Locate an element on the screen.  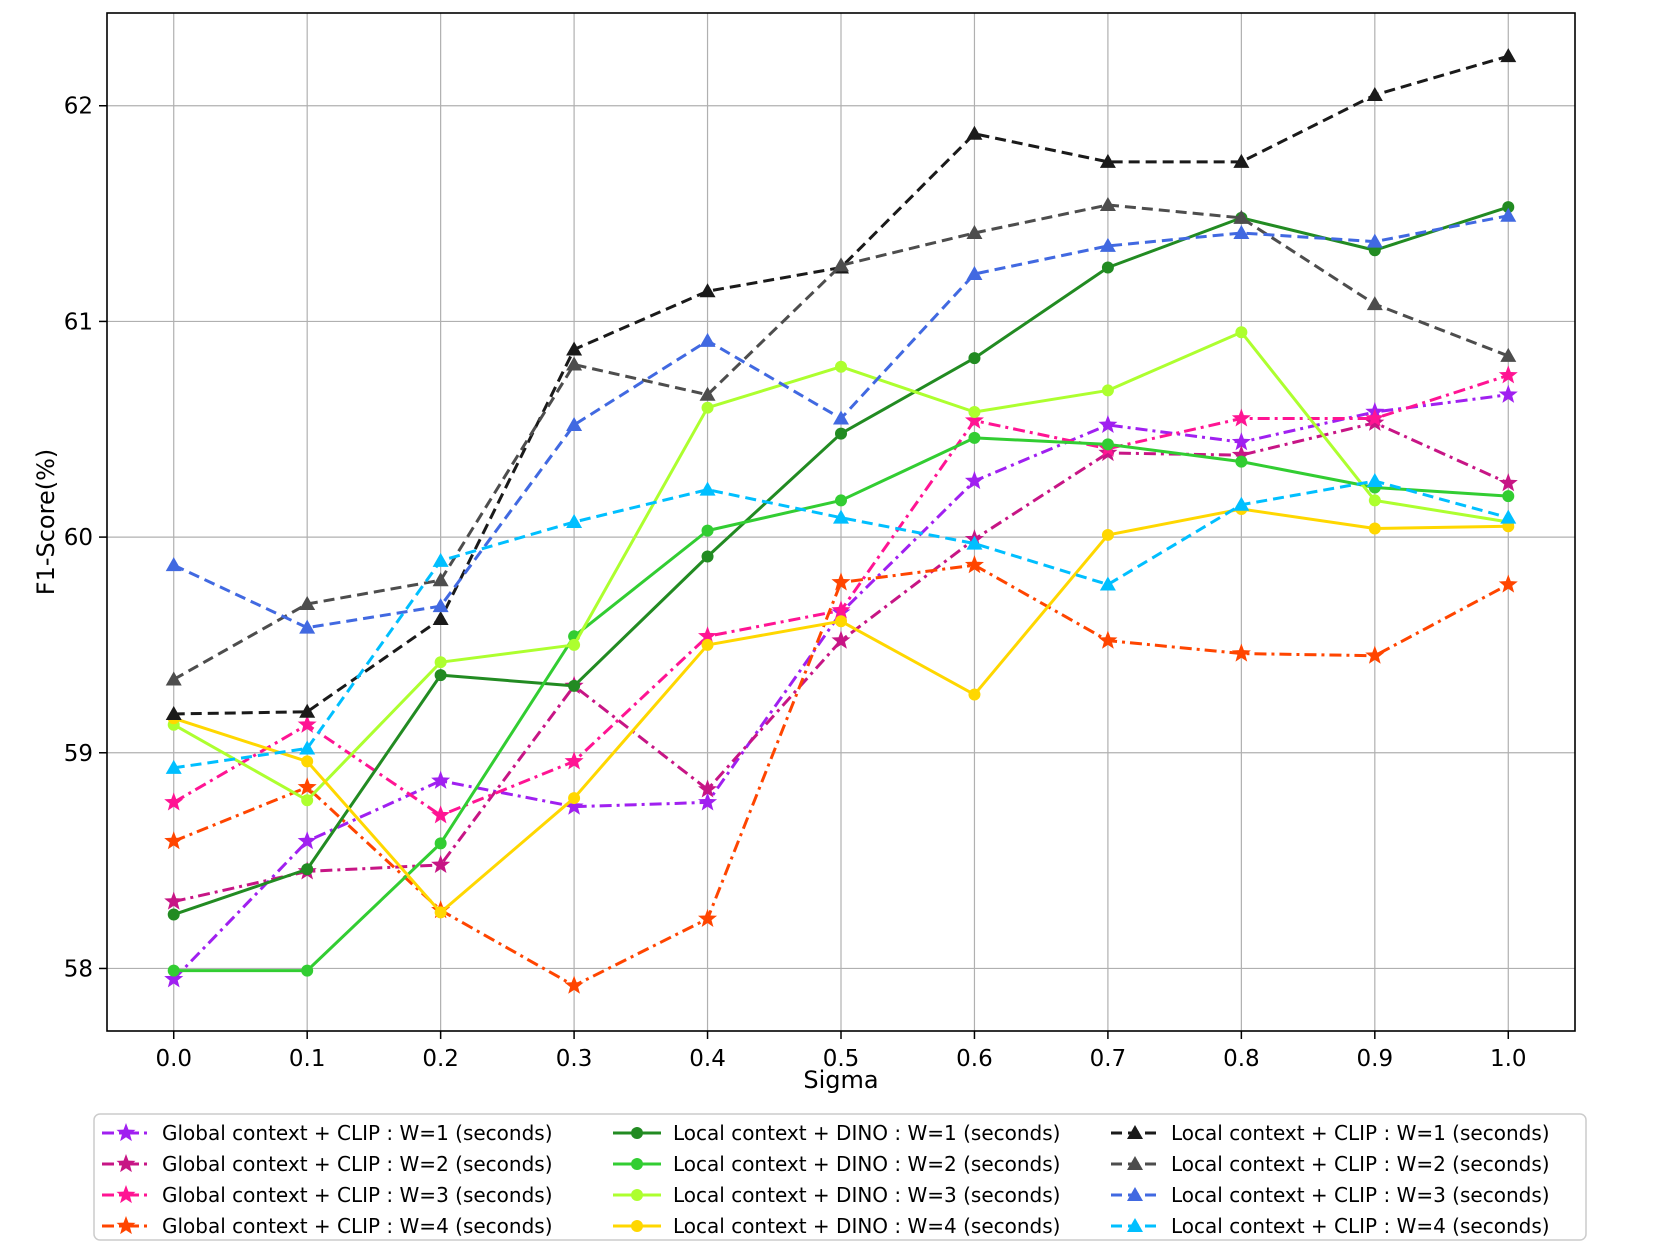
legend-label: Local context + CLIP : W=3 (seconds) is located at coordinates (1360, 1195).